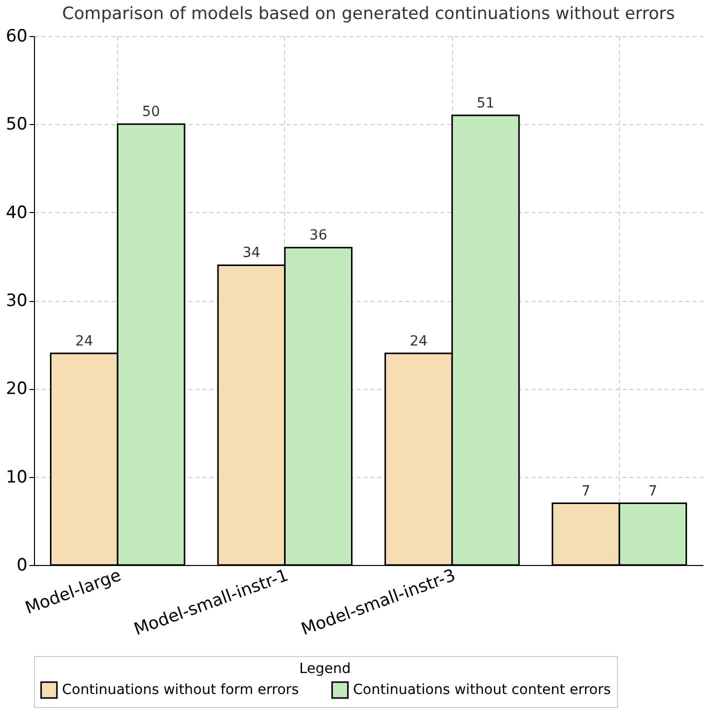 This screenshot has height=713, width=708. Describe the element at coordinates (325, 669) in the screenshot. I see `legend-title: Legend` at that location.